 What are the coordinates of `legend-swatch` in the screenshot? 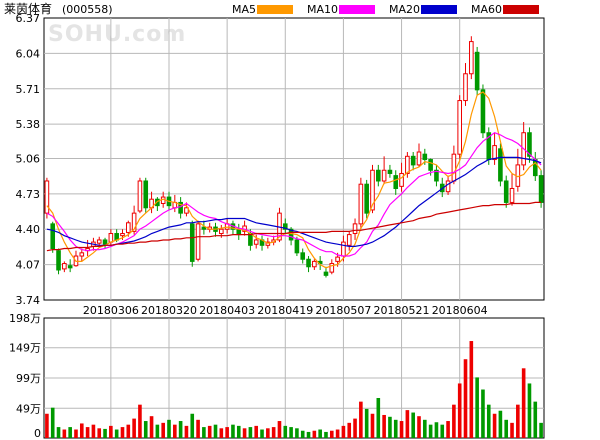 It's located at (439, 9).